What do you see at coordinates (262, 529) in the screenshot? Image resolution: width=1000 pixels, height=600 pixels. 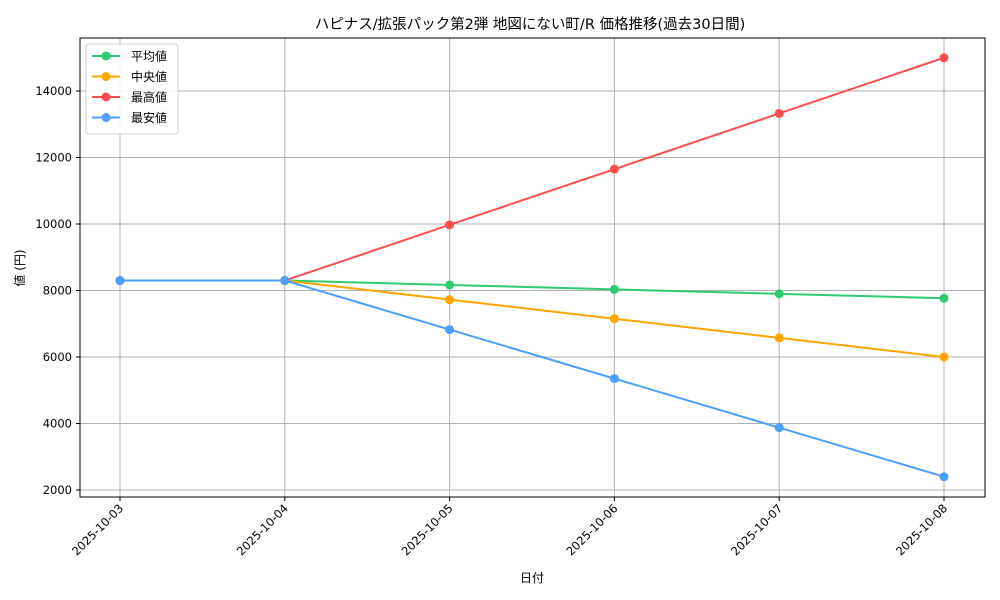 I see `x-tick-label: 2025-10-04` at bounding box center [262, 529].